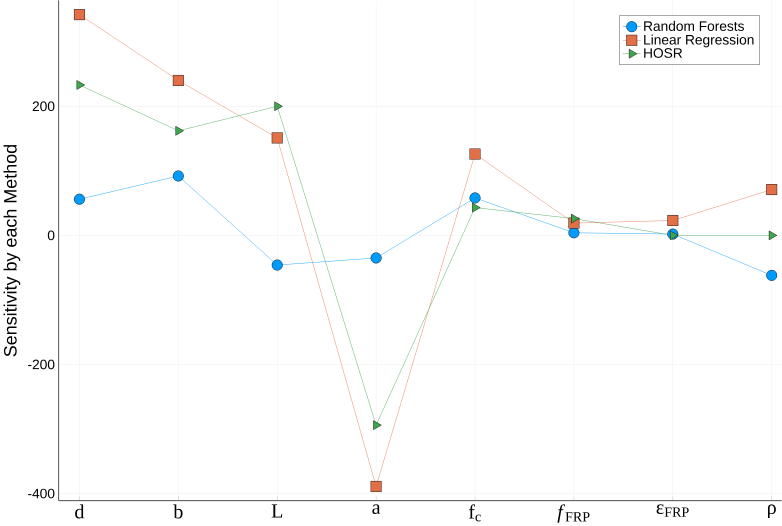  I want to click on legend-label: Random Forests, so click(694, 25).